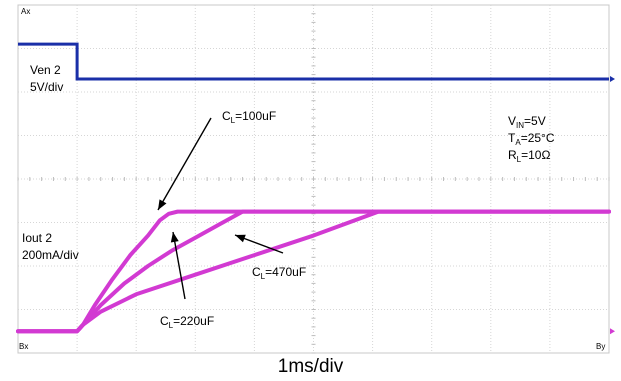 The width and height of the screenshot is (621, 381). What do you see at coordinates (531, 139) in the screenshot?
I see `condition-ta: TA=25°C` at bounding box center [531, 139].